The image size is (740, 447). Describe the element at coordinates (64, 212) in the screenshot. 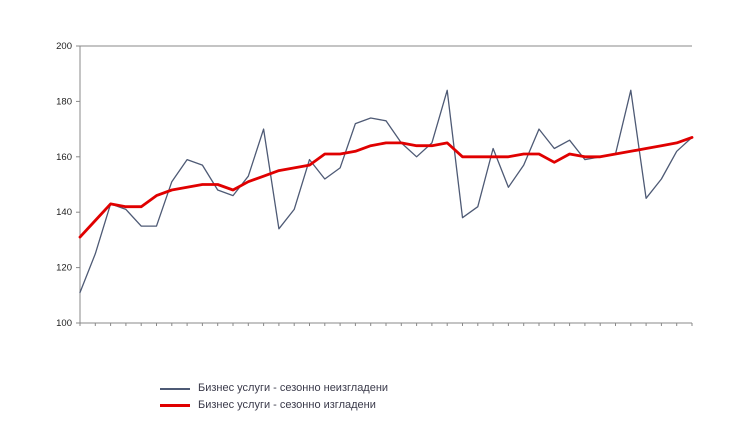

I see `y-tick-label: 140` at that location.